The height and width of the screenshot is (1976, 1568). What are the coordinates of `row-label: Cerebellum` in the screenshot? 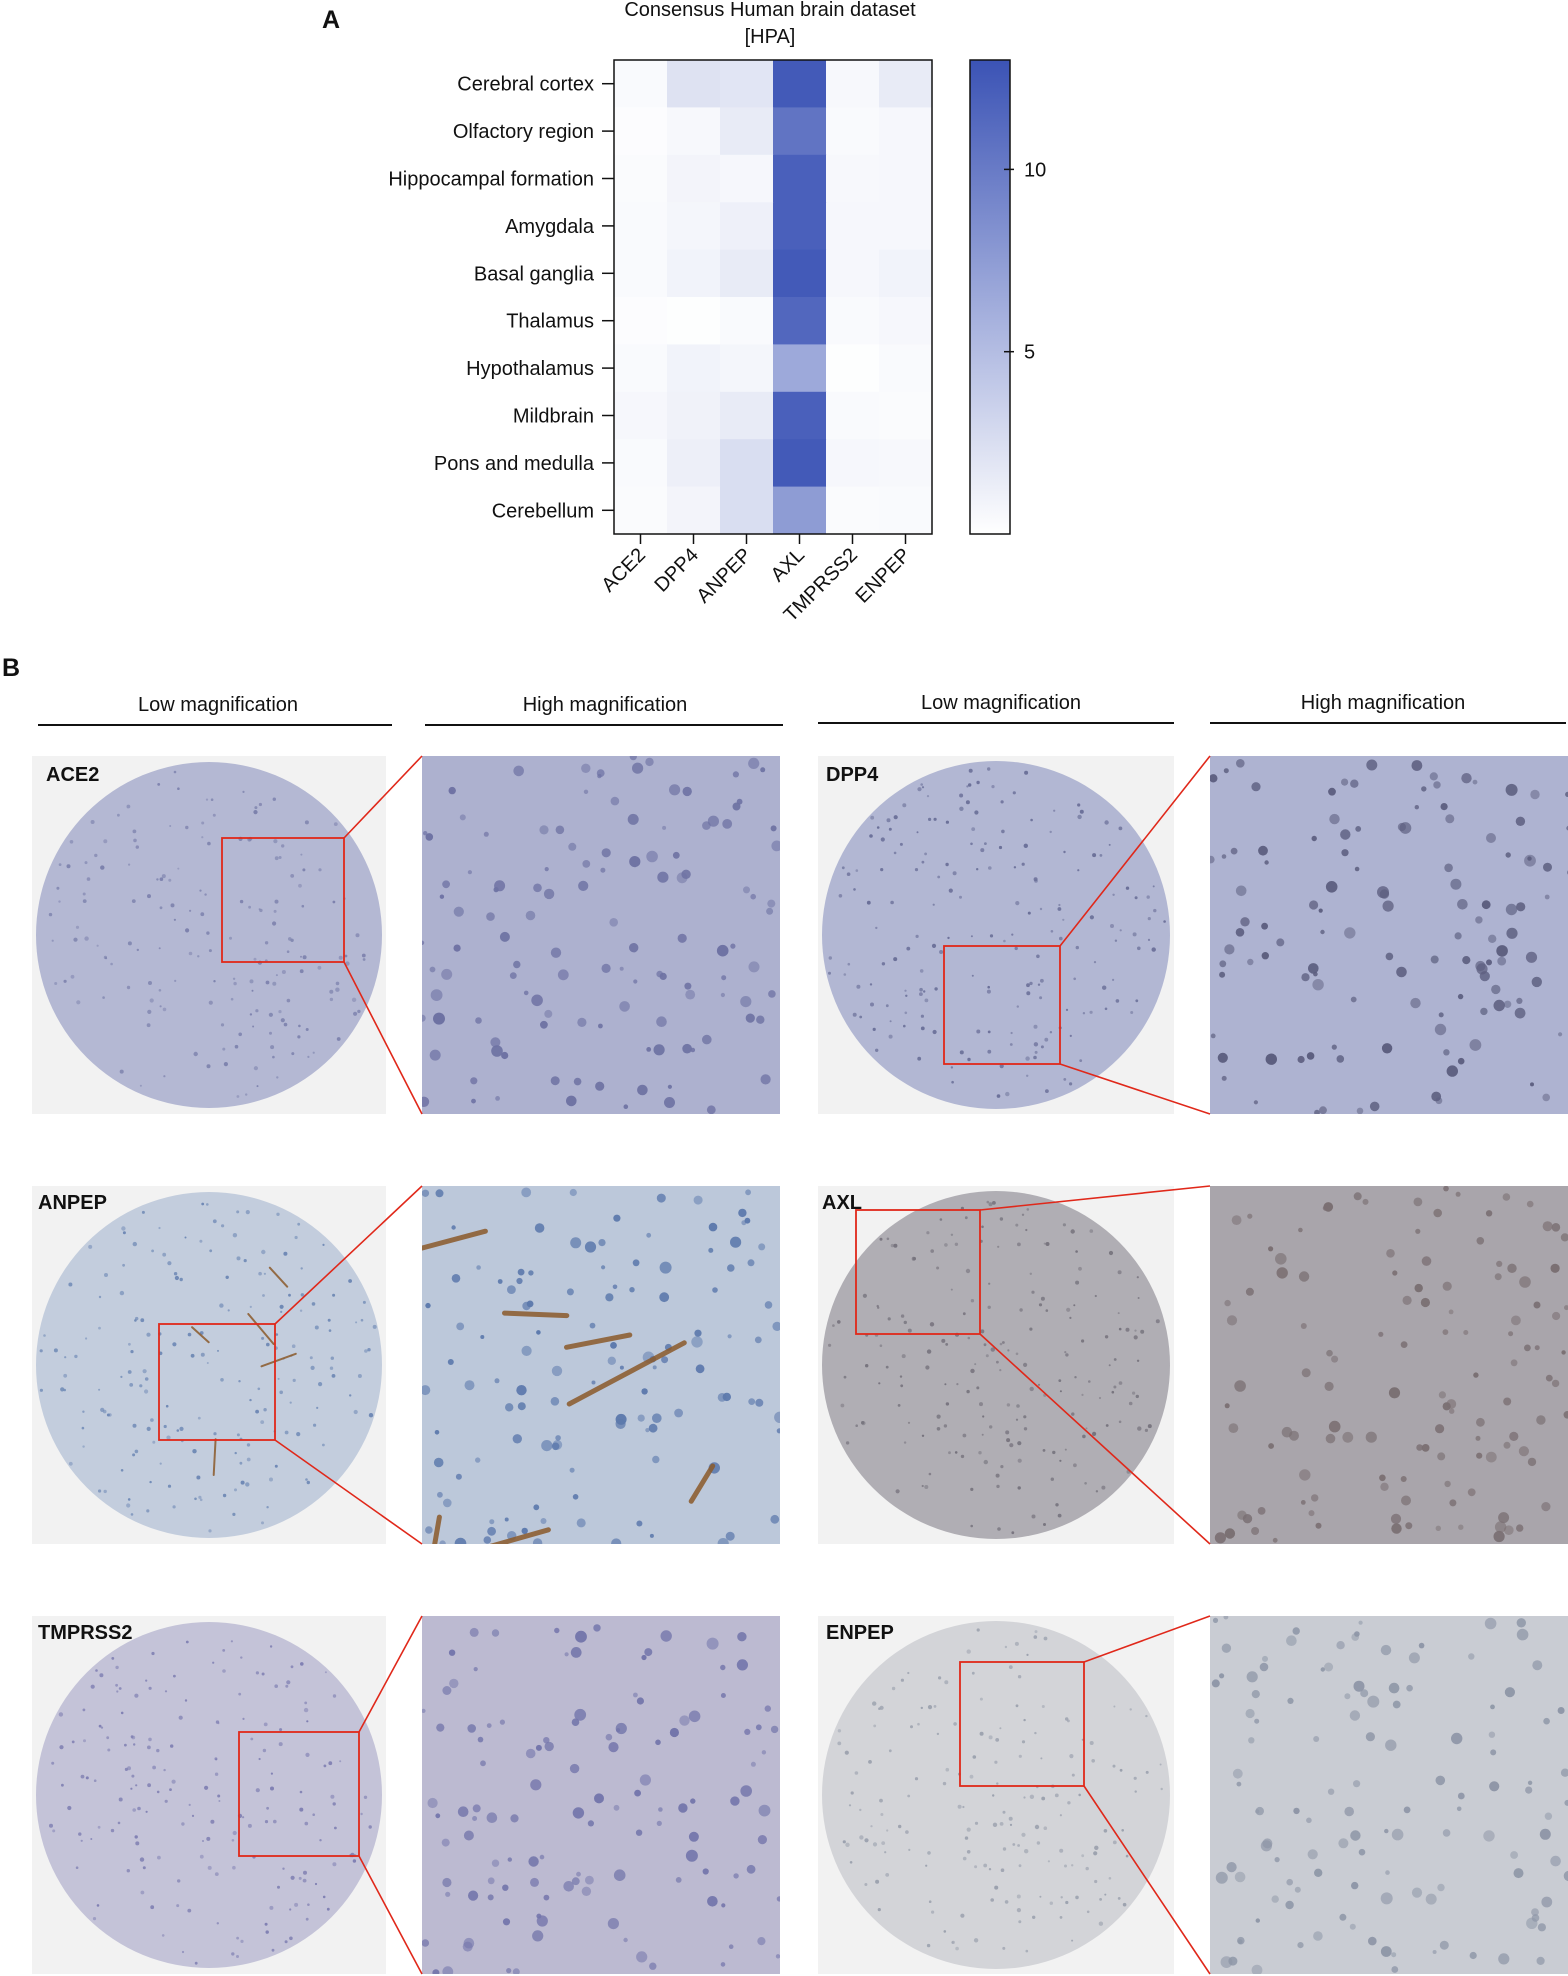 It's located at (543, 511).